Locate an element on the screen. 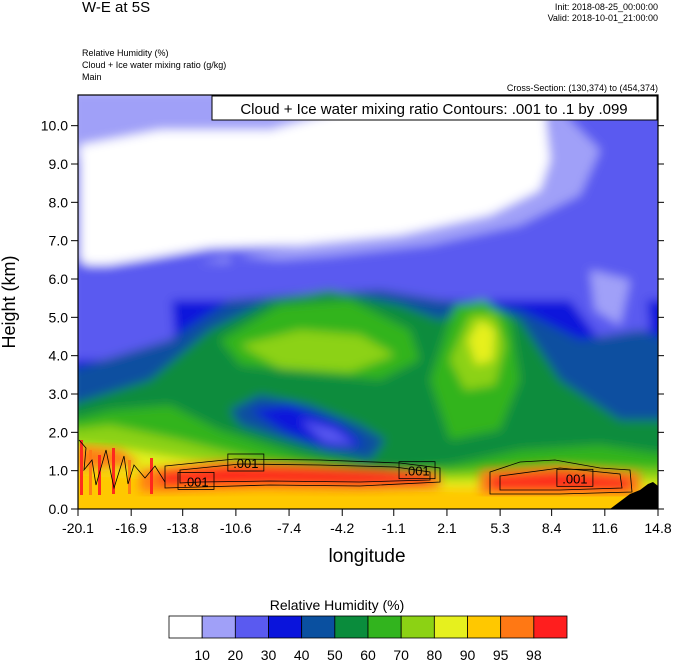 This screenshot has width=674, height=667. y-tick-label: 9.0 is located at coordinates (59, 164).